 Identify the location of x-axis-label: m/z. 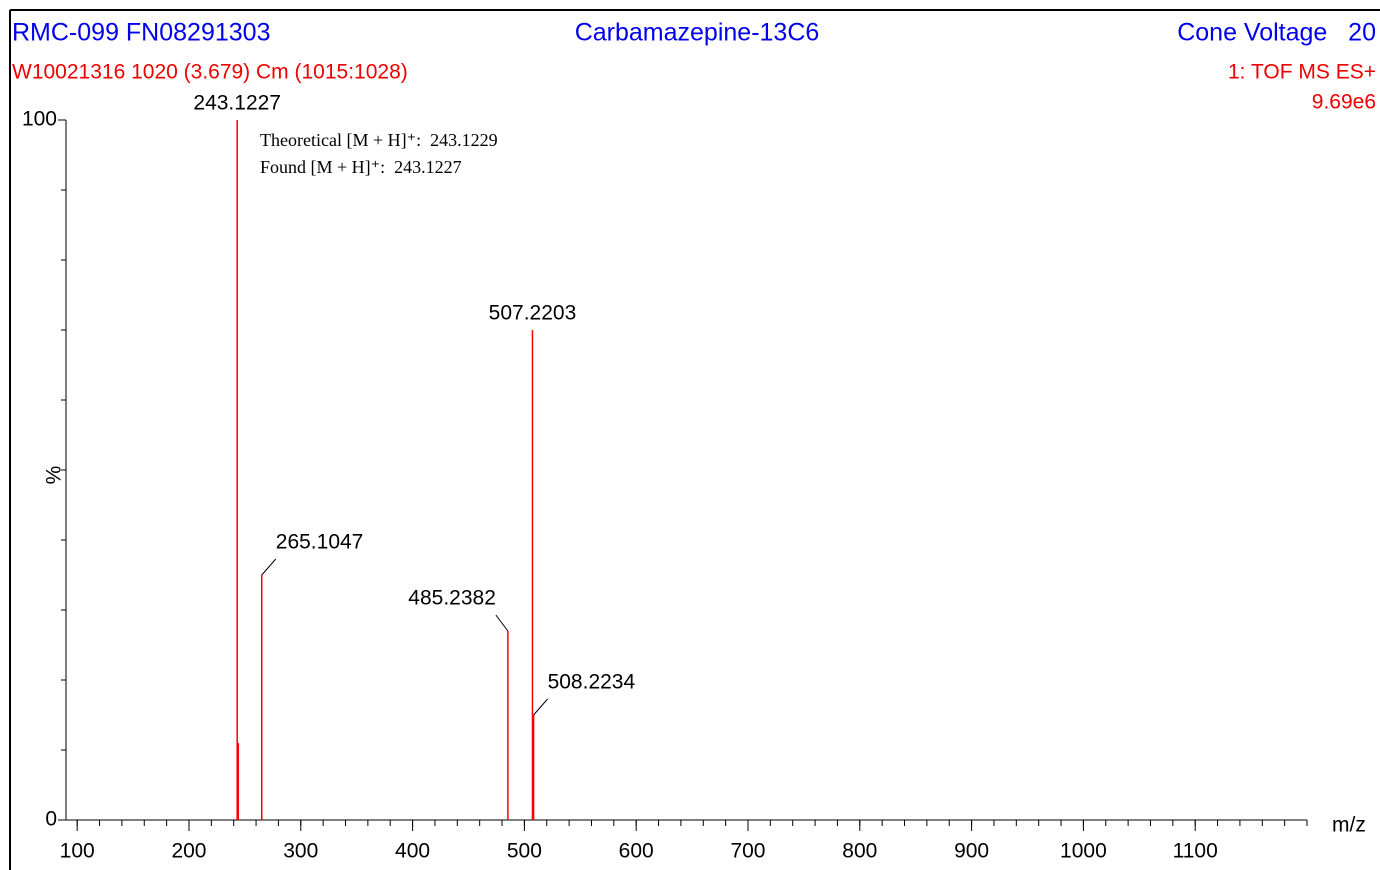
(1349, 825).